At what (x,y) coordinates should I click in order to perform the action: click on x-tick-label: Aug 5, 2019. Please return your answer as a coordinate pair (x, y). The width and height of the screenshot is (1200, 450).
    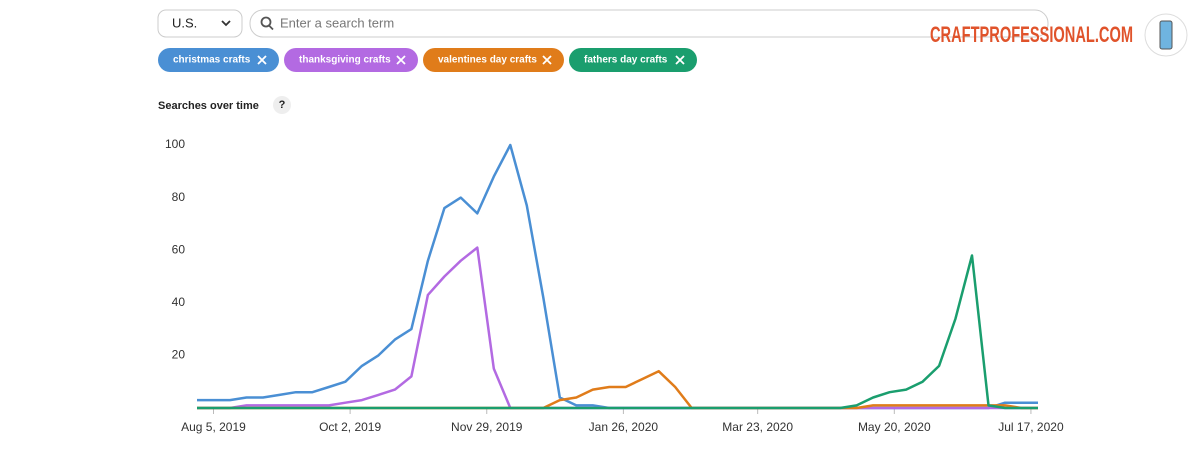
    Looking at the image, I should click on (213, 427).